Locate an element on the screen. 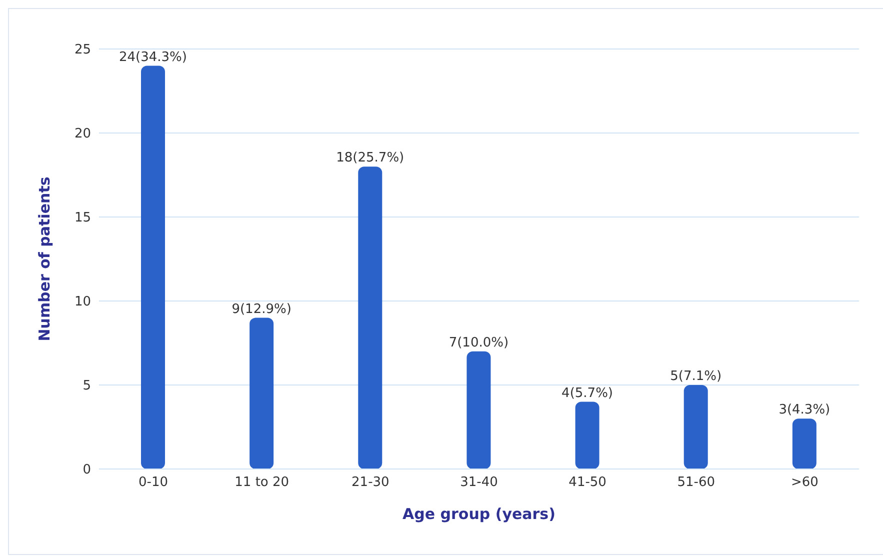 The height and width of the screenshot is (557, 883). data-label: 24(34.3%) is located at coordinates (153, 57).